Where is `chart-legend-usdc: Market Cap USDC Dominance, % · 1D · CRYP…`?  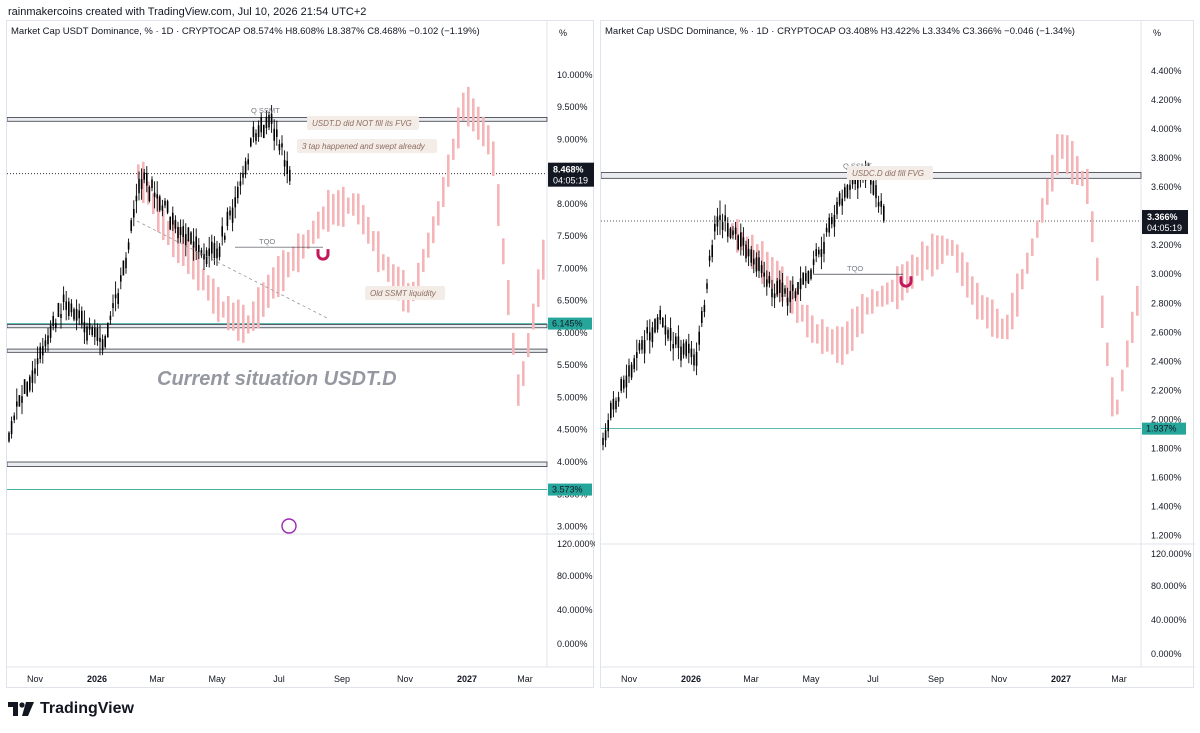
chart-legend-usdc: Market Cap USDC Dominance, % · 1D · CRYP… is located at coordinates (840, 31).